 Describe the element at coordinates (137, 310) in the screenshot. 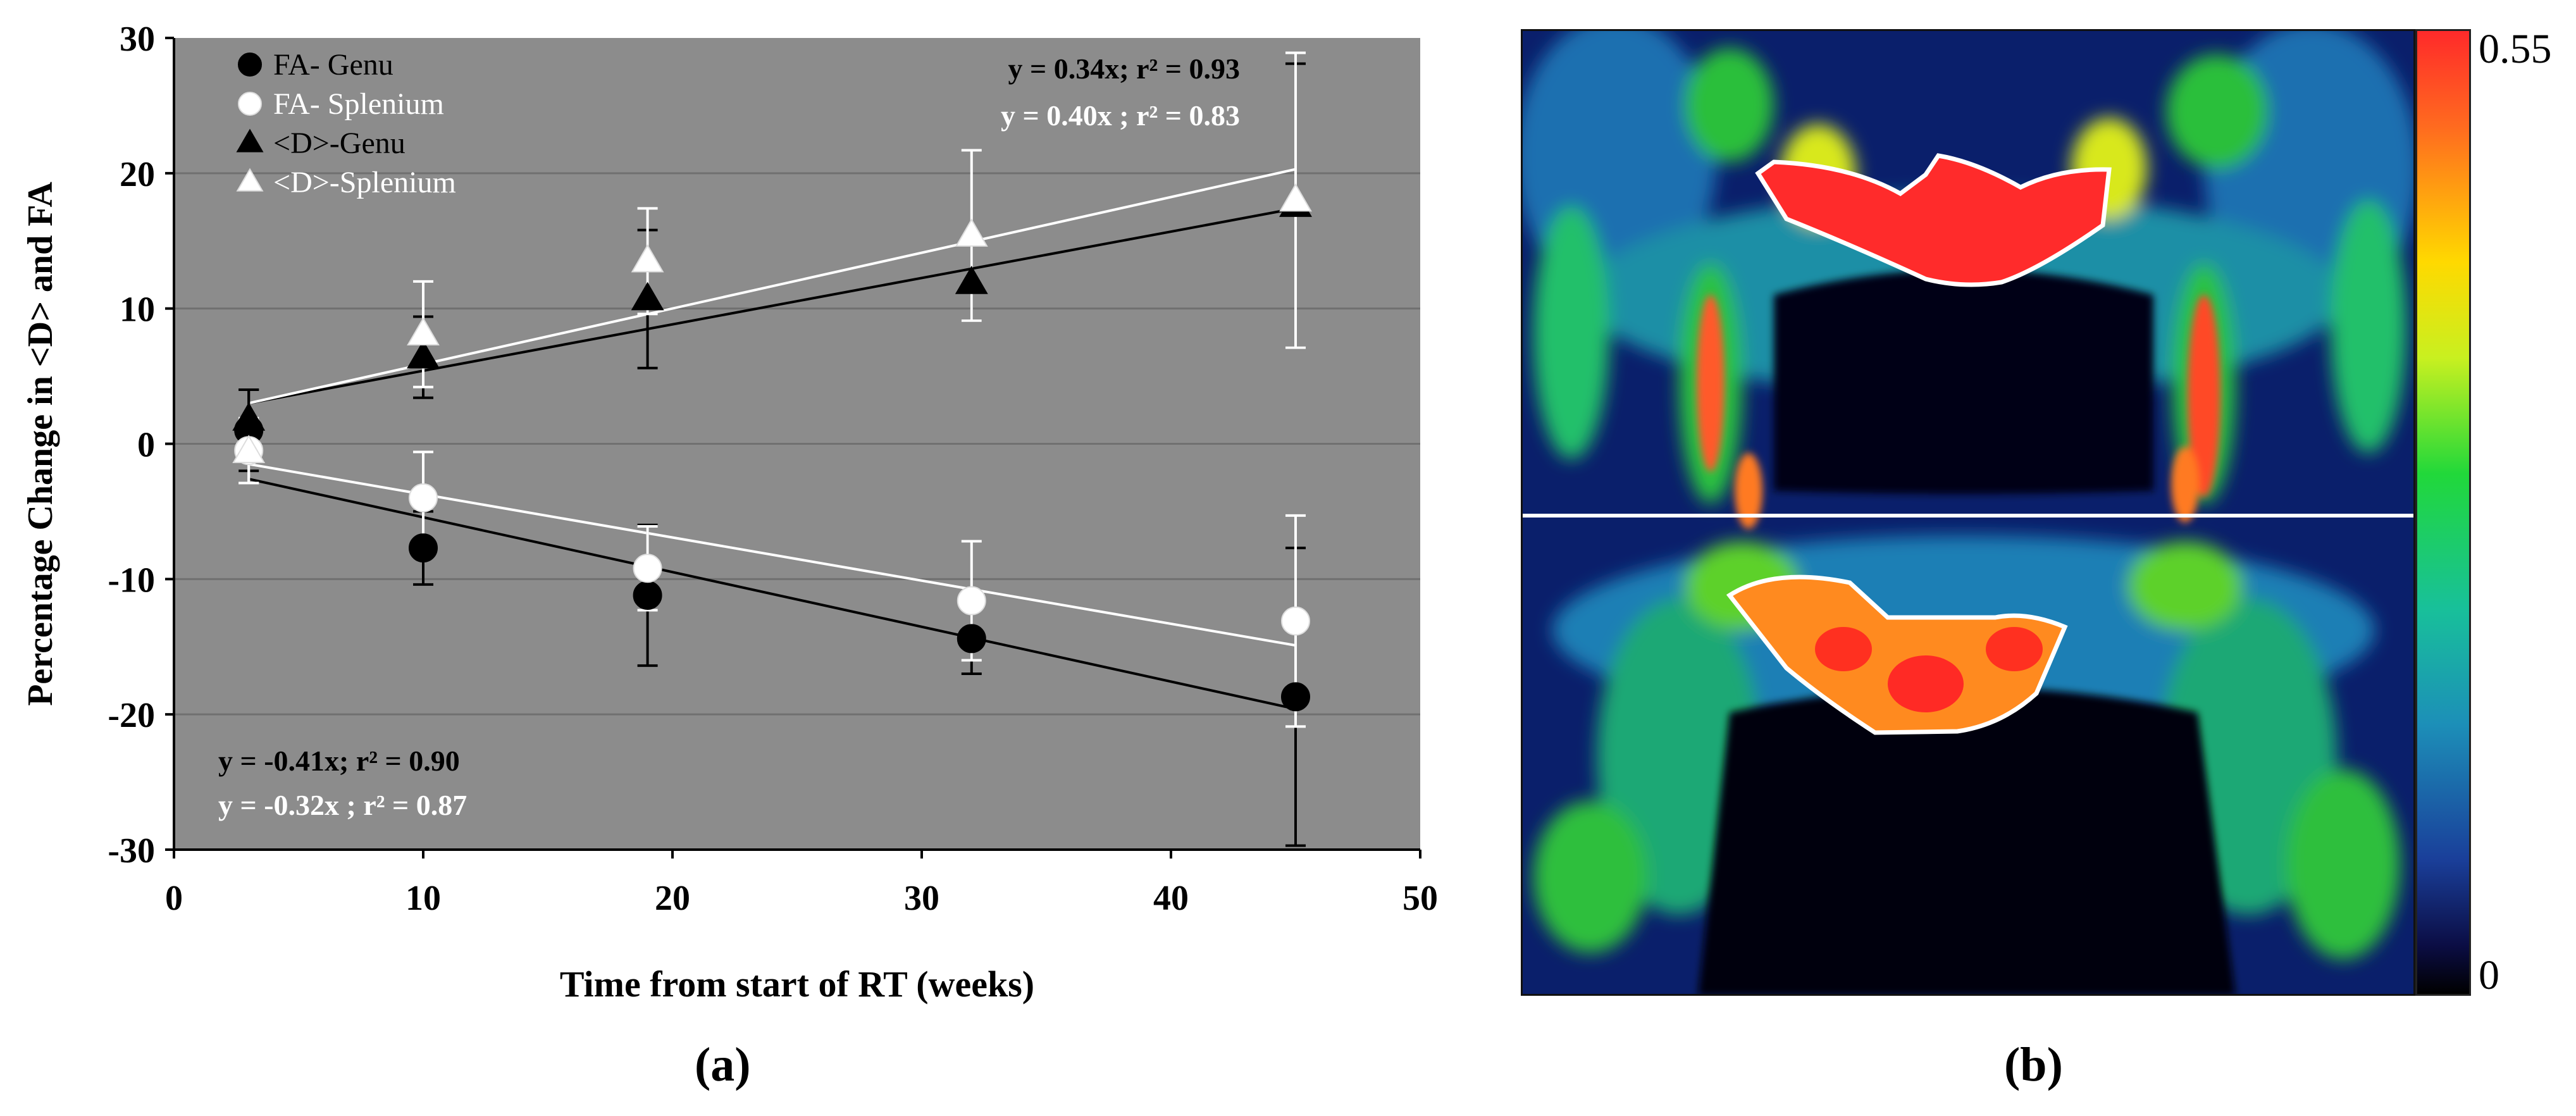

I see `y-tick-label: 10` at that location.